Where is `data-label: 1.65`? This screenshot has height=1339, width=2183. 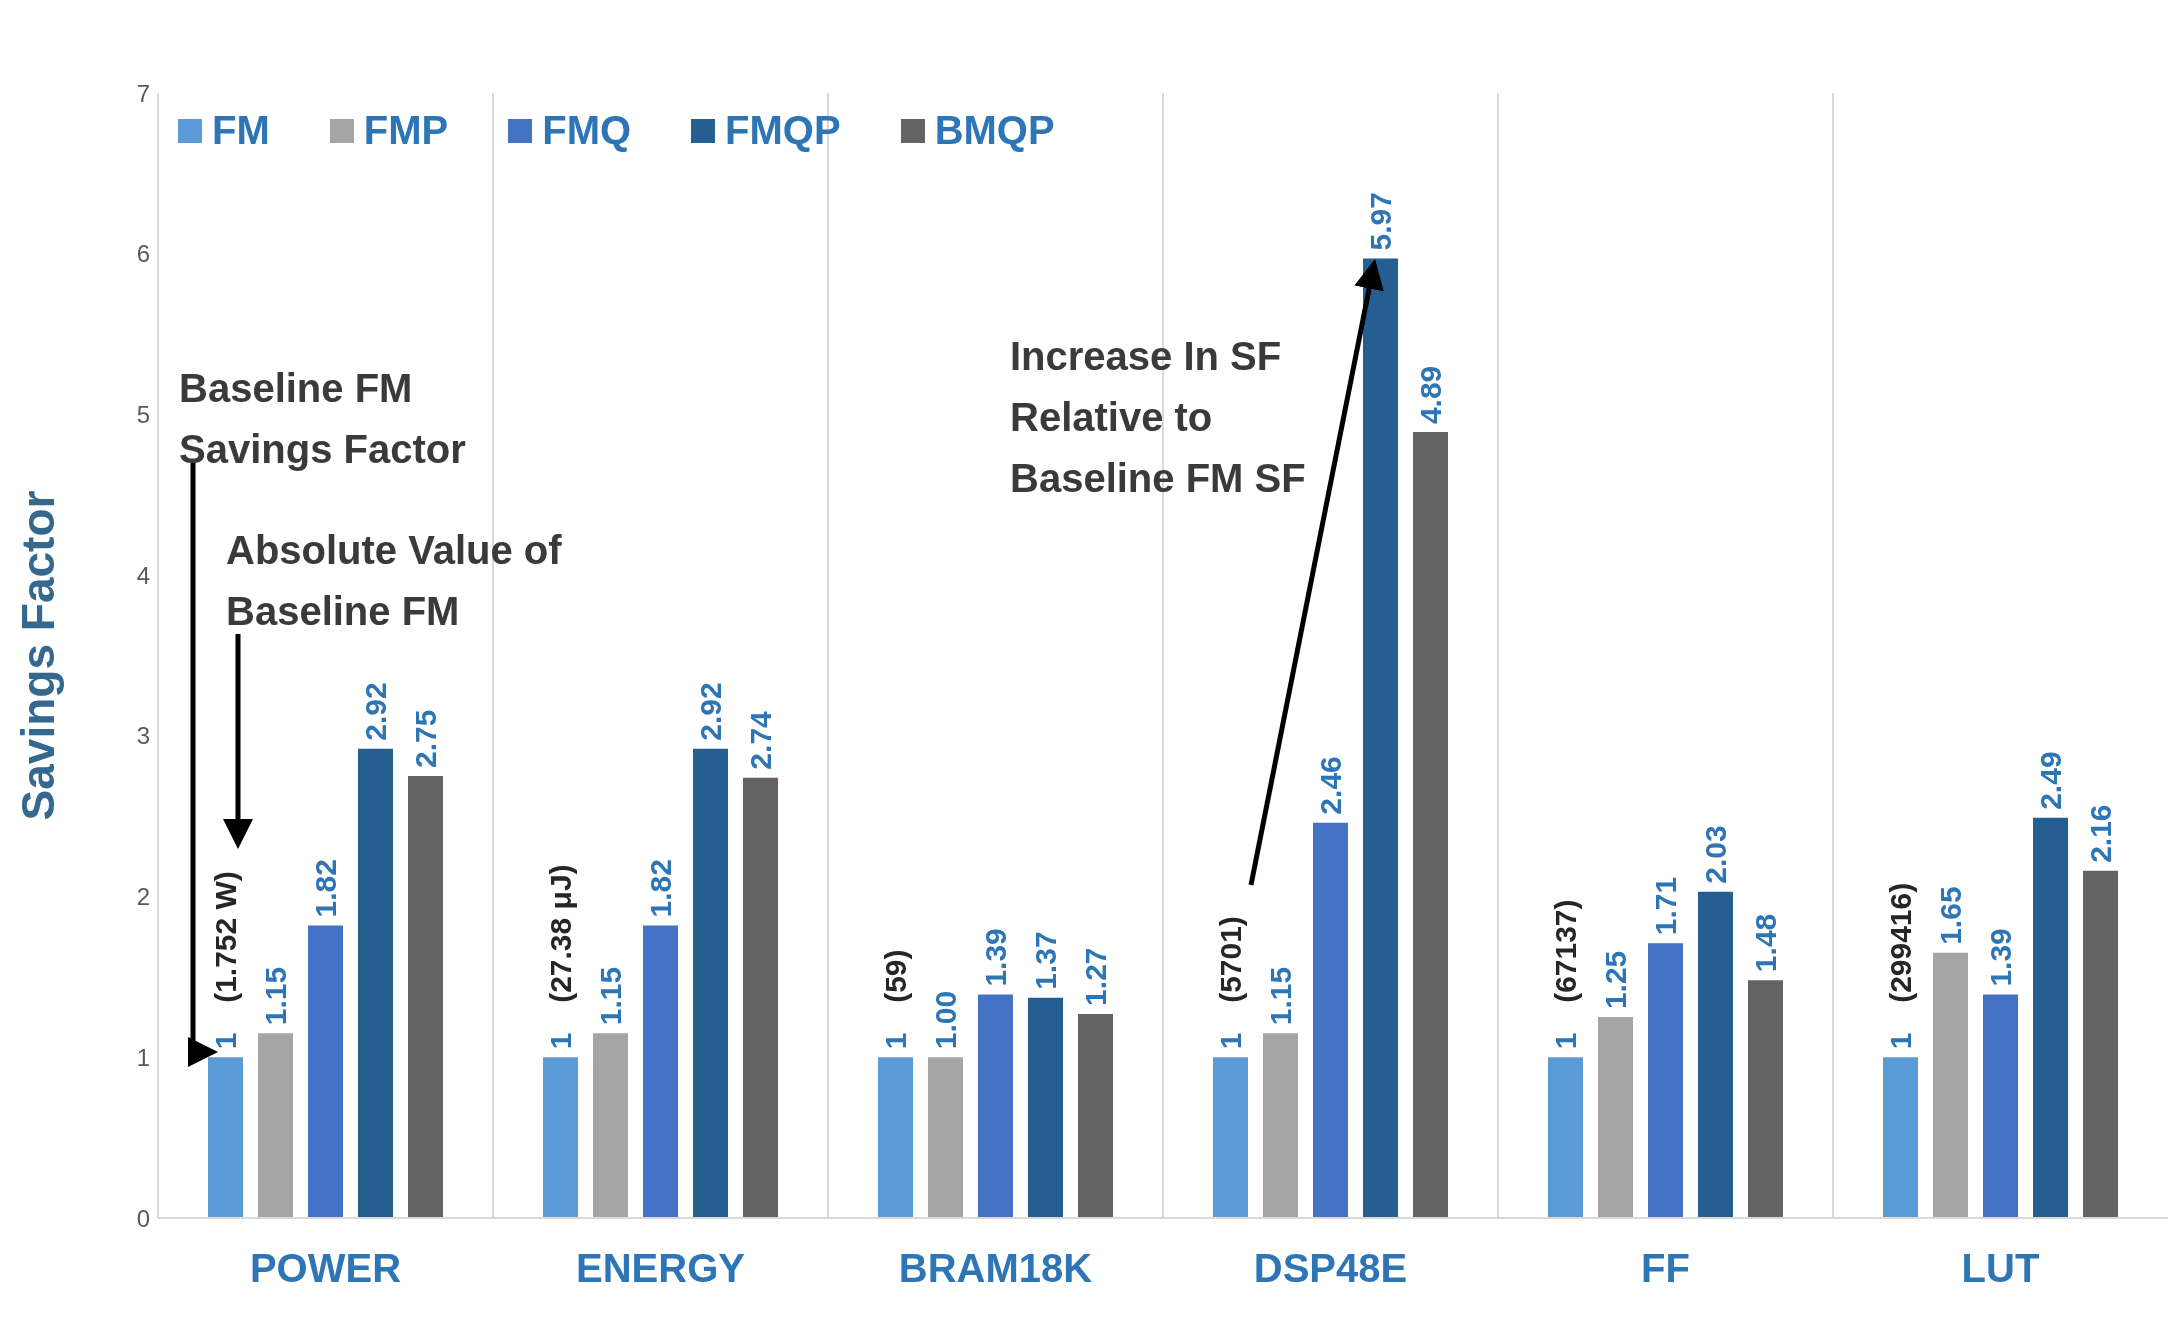
data-label: 1.65 is located at coordinates (1950, 915).